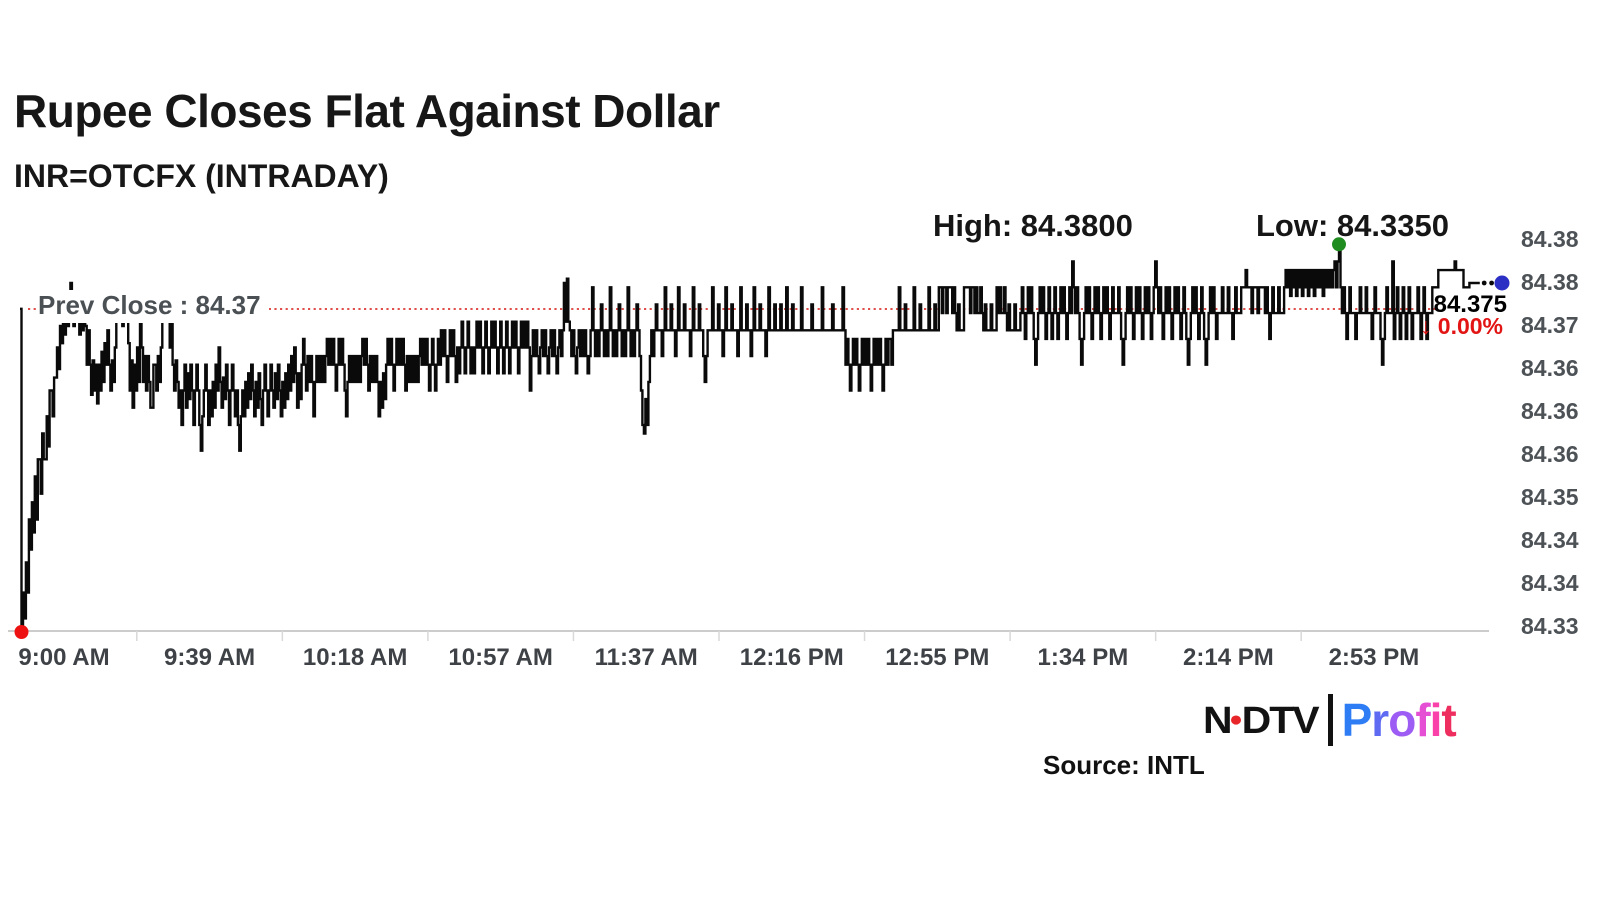 The width and height of the screenshot is (1600, 900). What do you see at coordinates (1422, 720) in the screenshot?
I see `profit-letter: f` at bounding box center [1422, 720].